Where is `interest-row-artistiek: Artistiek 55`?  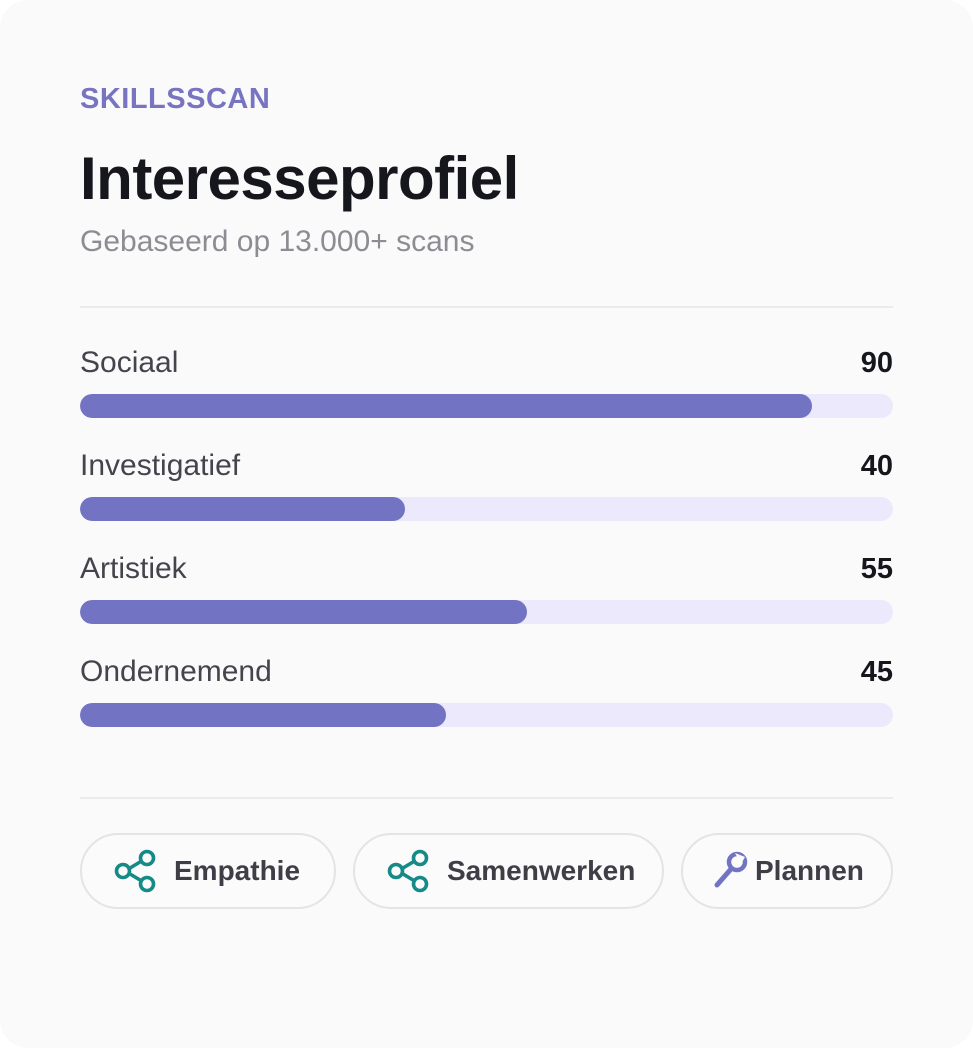
interest-row-artistiek: Artistiek 55 is located at coordinates (486, 603).